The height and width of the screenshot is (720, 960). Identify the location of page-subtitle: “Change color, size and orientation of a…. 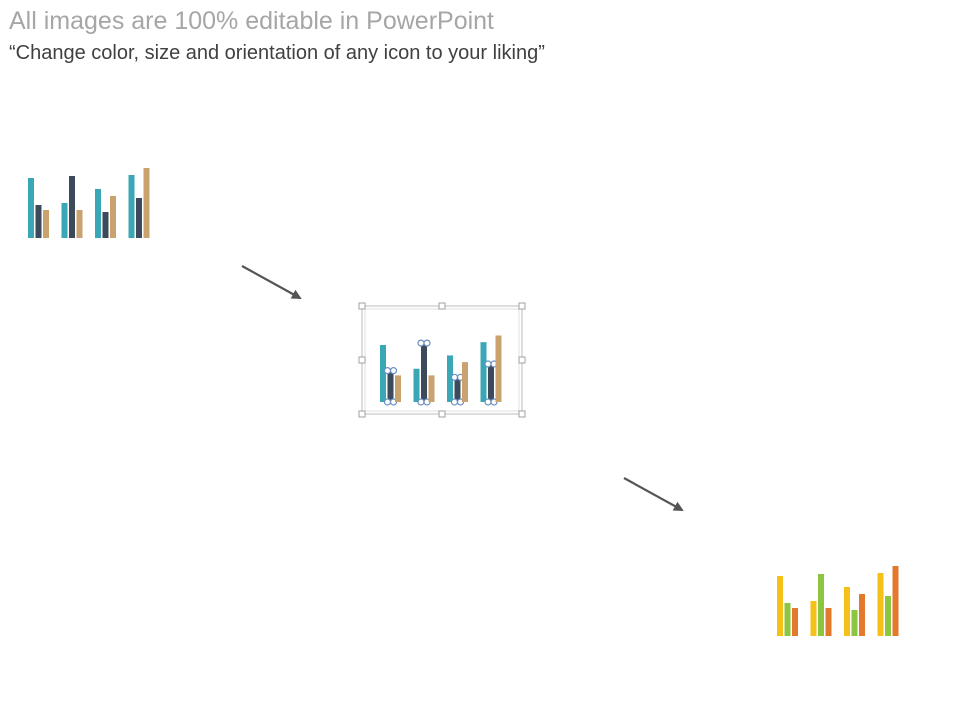
(277, 53).